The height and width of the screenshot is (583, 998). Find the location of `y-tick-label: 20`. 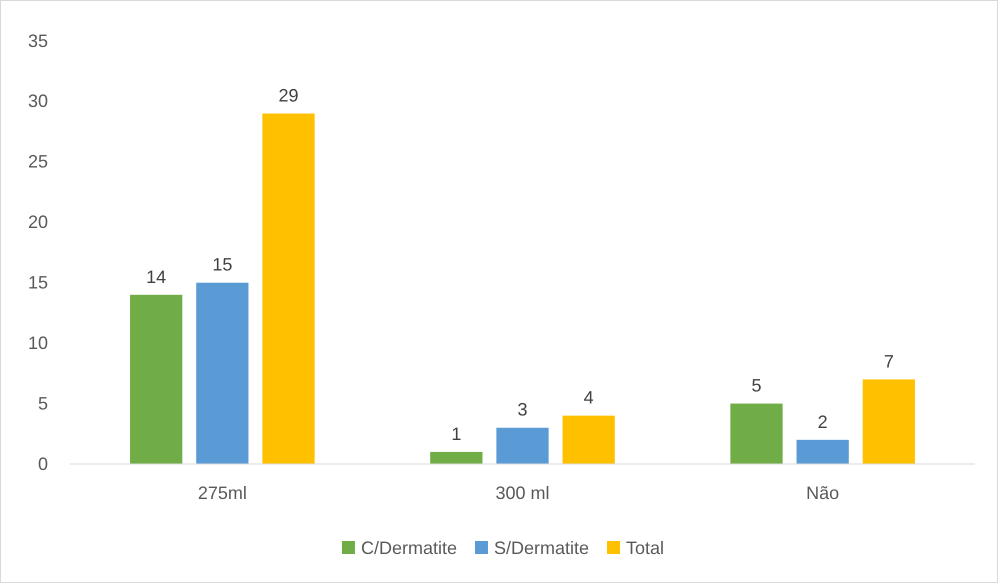

y-tick-label: 20 is located at coordinates (38, 222).